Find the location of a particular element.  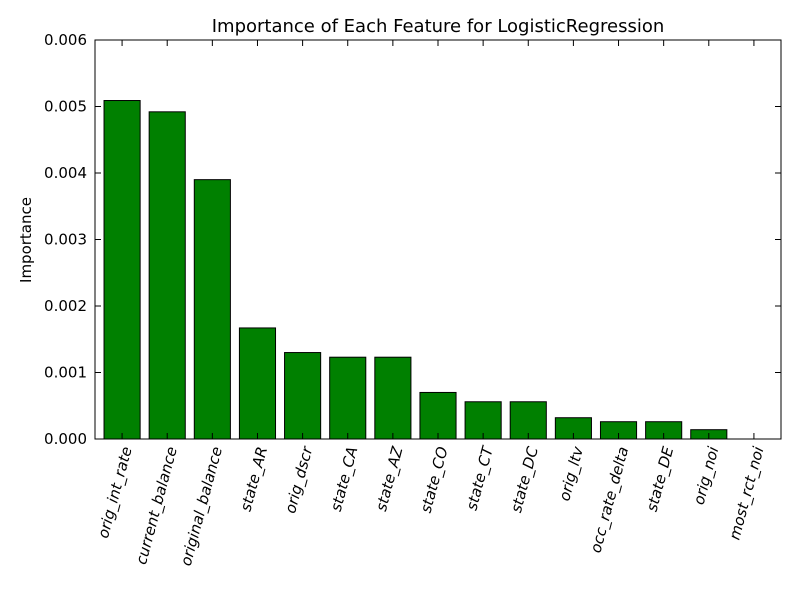

y-tick-label: 0.004 is located at coordinates (65, 173).